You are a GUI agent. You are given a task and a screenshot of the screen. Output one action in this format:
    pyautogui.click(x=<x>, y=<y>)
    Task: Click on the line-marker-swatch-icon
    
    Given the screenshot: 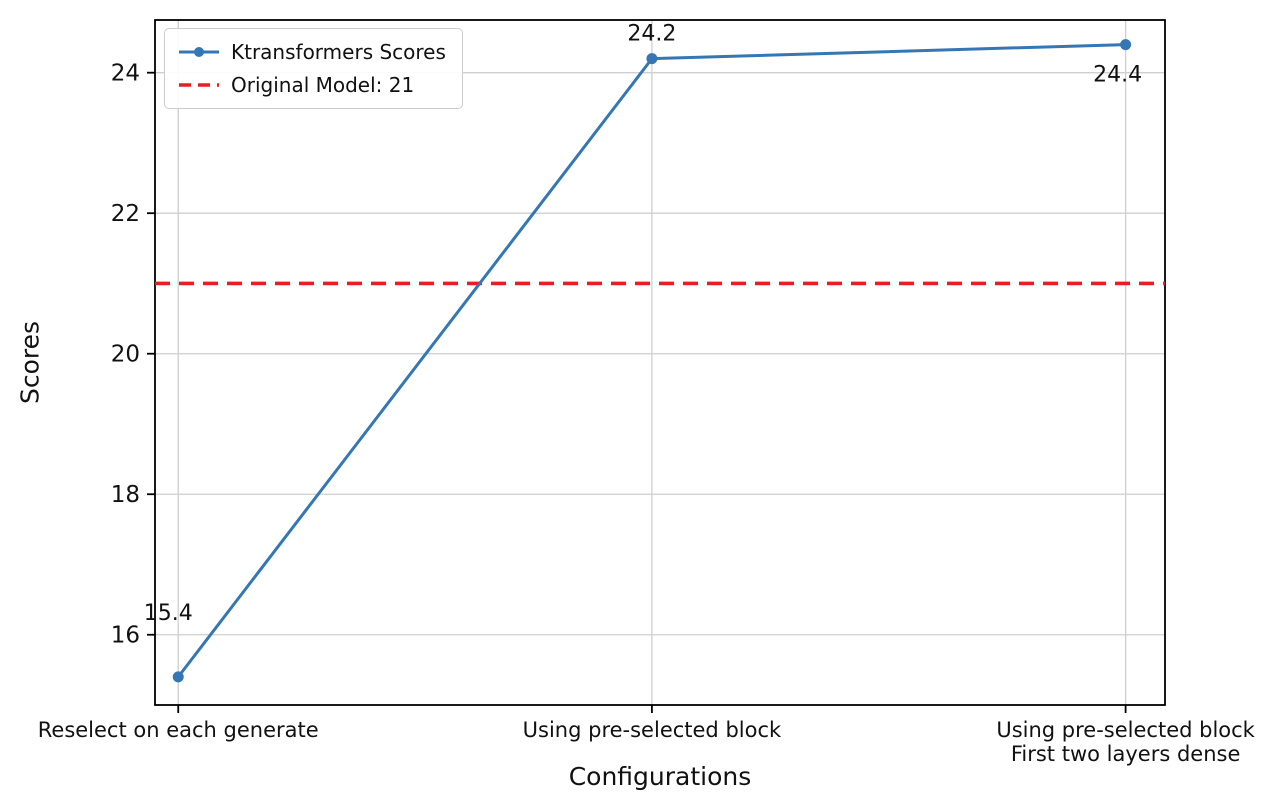 What is the action you would take?
    pyautogui.click(x=199, y=52)
    